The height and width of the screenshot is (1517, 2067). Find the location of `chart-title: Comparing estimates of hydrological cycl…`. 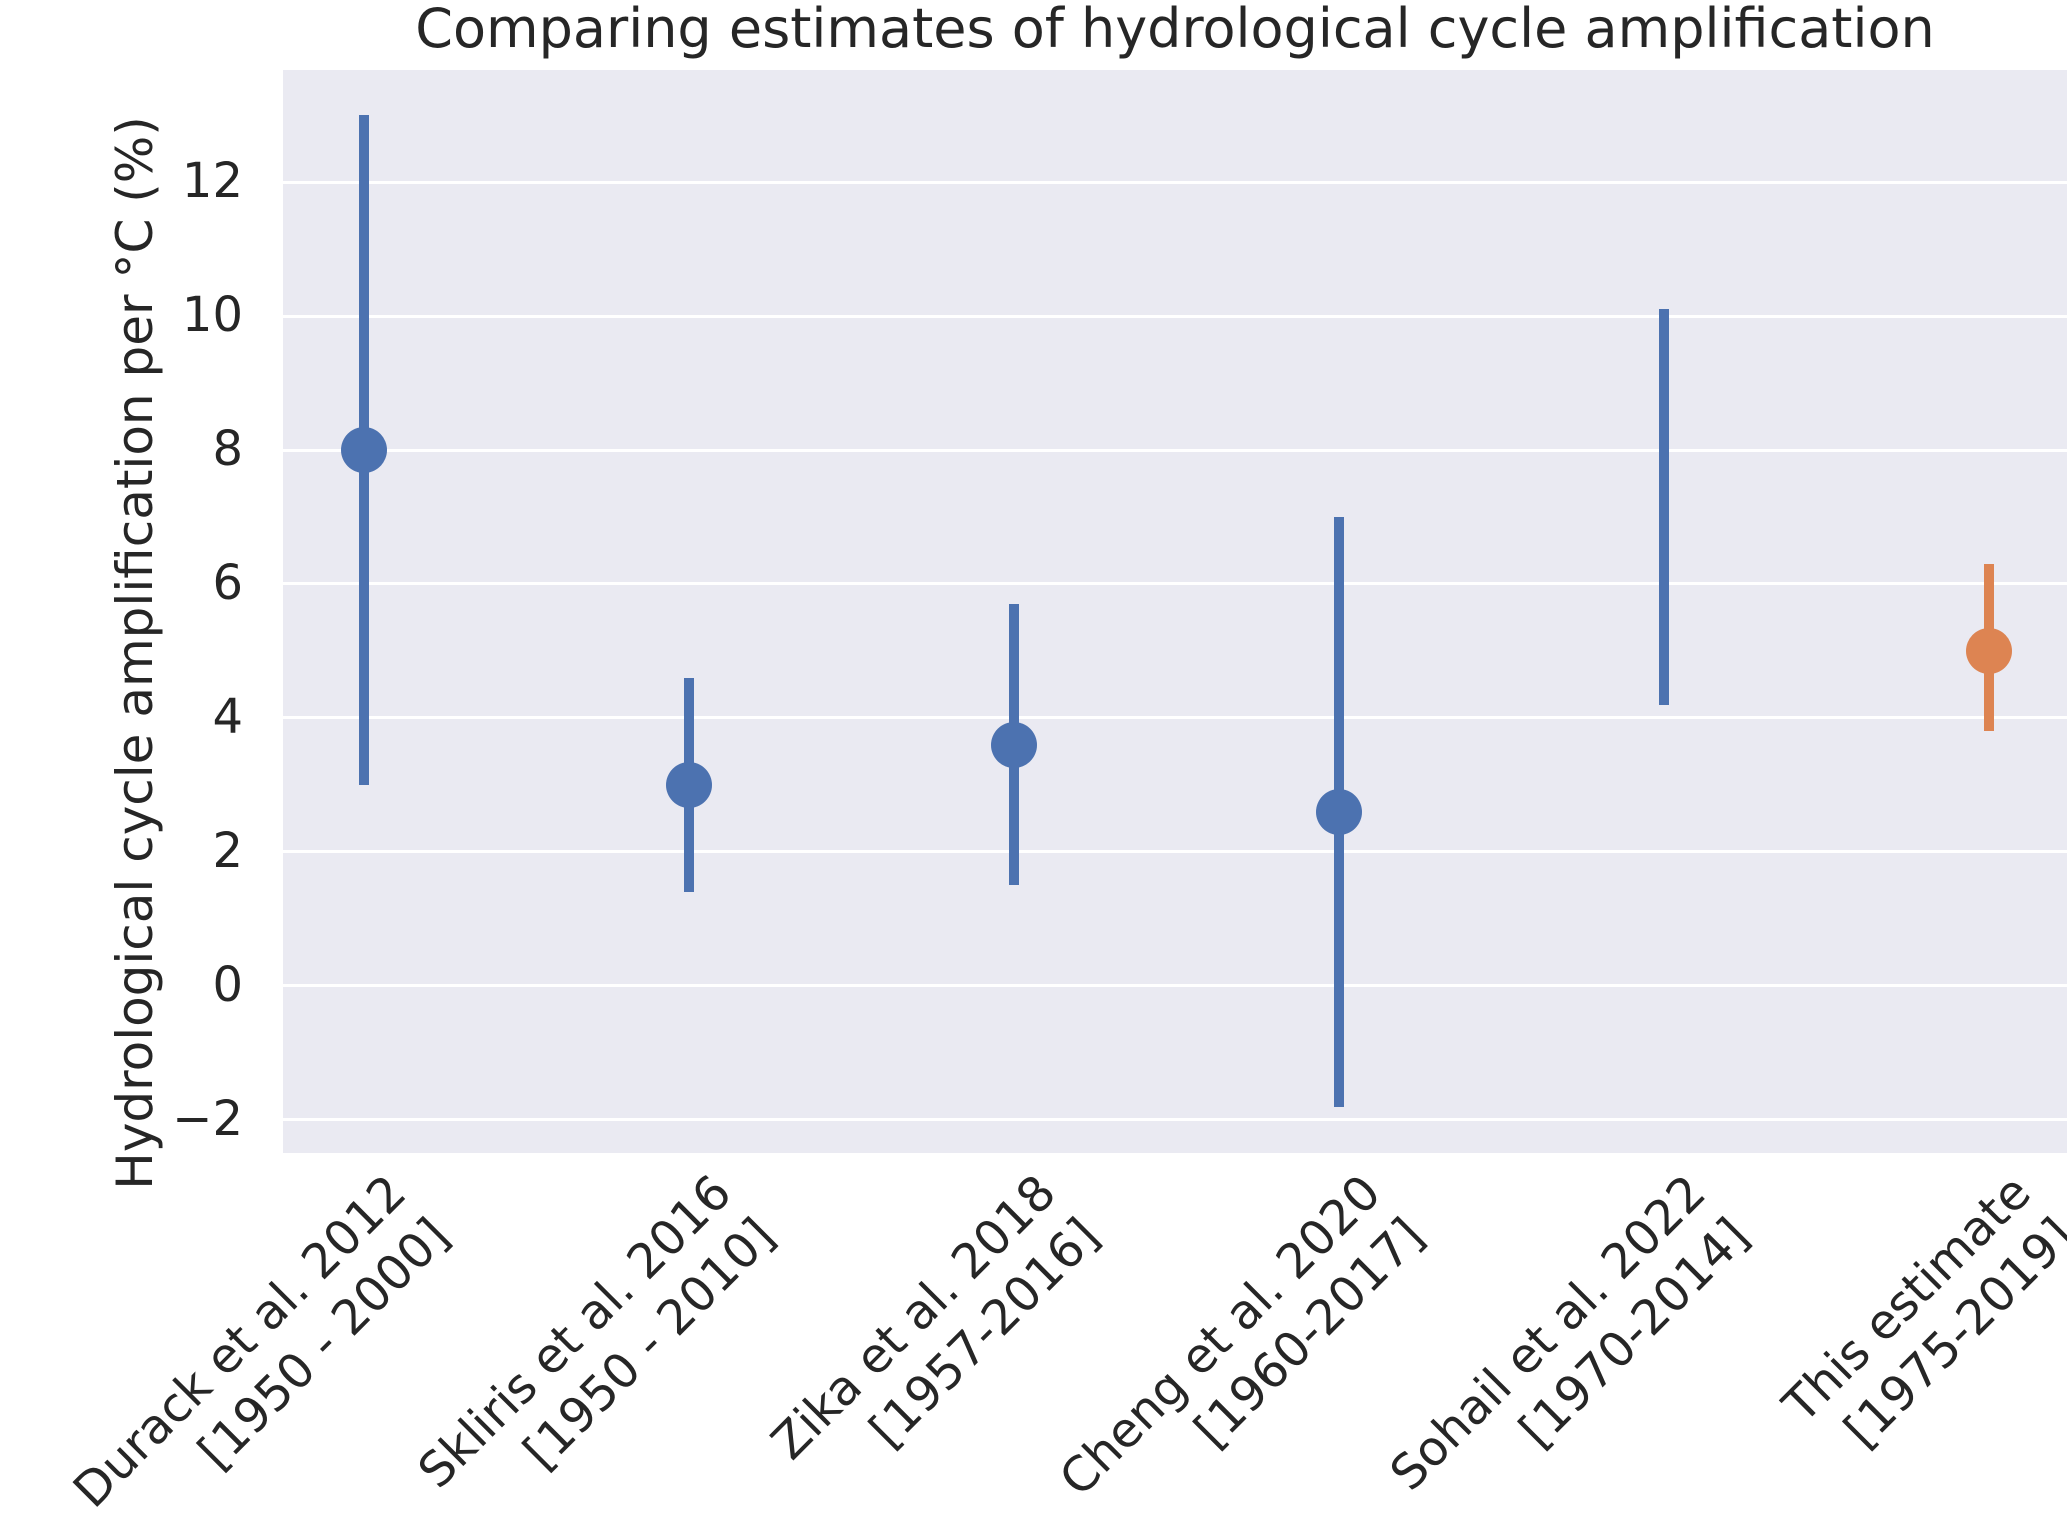

chart-title: Comparing estimates of hydrological cycl… is located at coordinates (1175, 30).